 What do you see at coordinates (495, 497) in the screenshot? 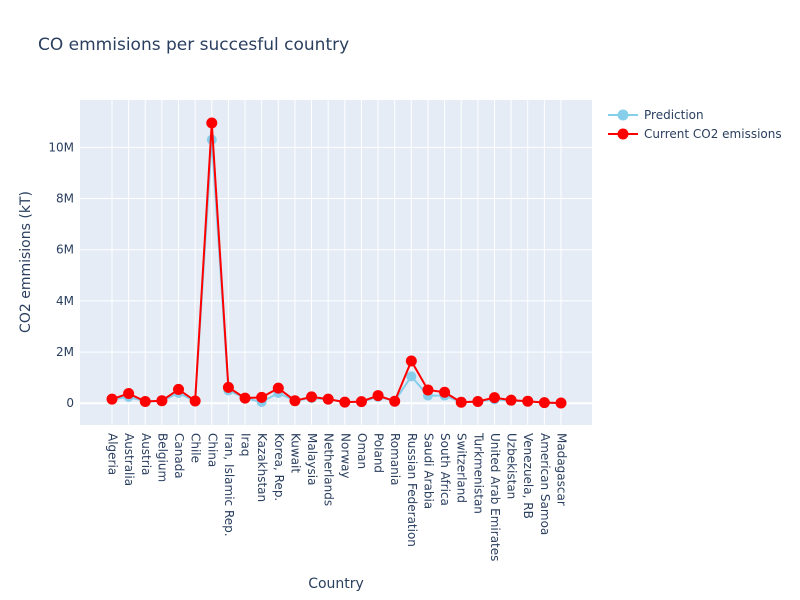
I see `x-tick-label: United Arab Emirates` at bounding box center [495, 497].